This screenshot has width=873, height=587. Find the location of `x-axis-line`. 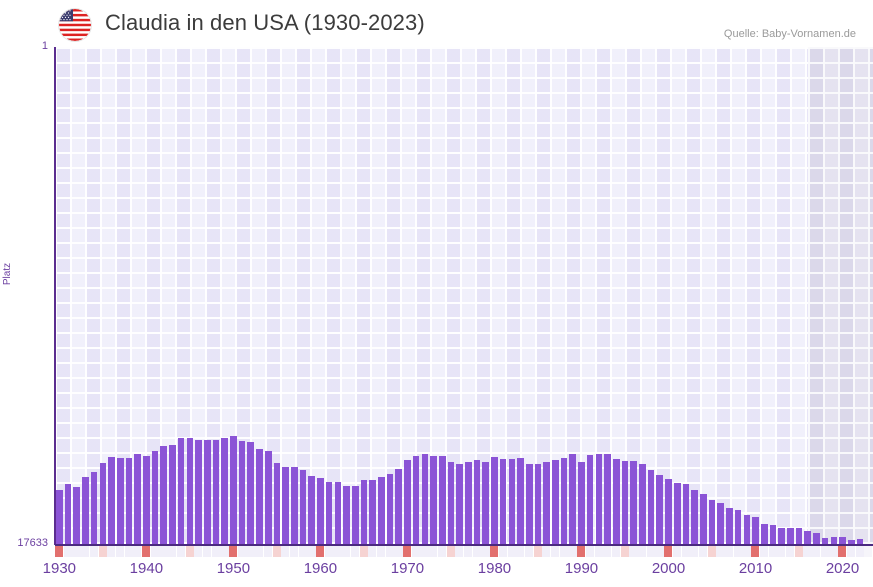

x-axis-line is located at coordinates (464, 545).